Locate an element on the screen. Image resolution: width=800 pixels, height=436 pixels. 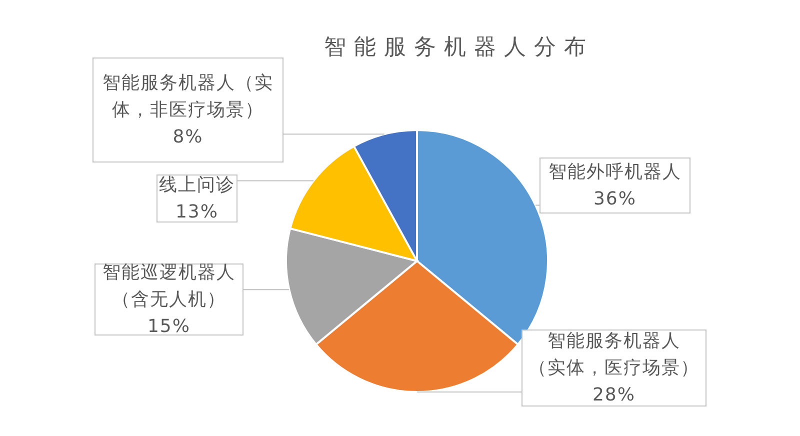
chart-title: 智能服务机器人分布 is located at coordinates (459, 48).